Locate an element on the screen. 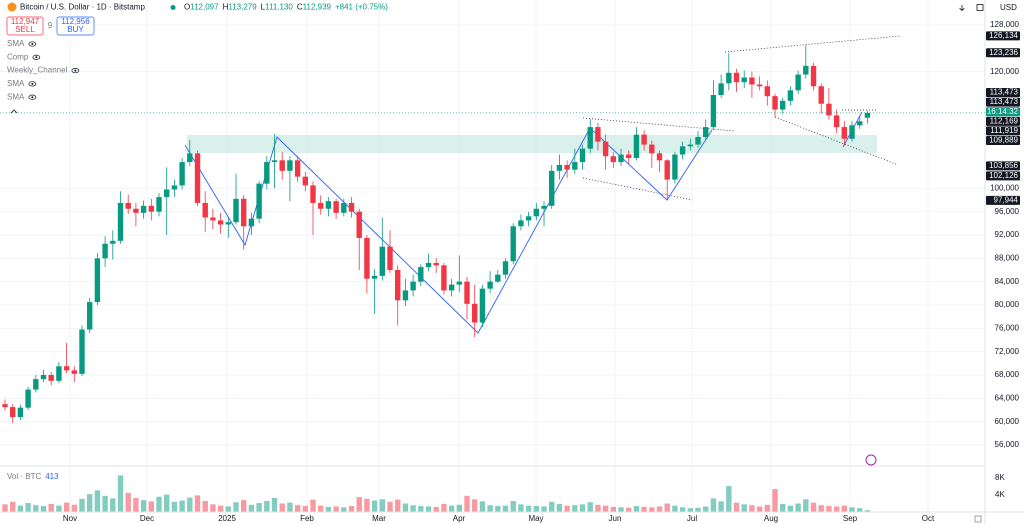  settings-icon is located at coordinates (978, 519).